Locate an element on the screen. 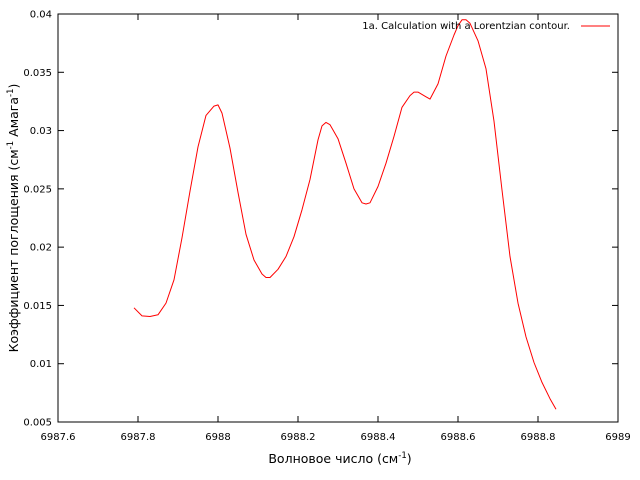 Image resolution: width=640 pixels, height=480 pixels. y-tick-label: 0.04 is located at coordinates (41, 15).